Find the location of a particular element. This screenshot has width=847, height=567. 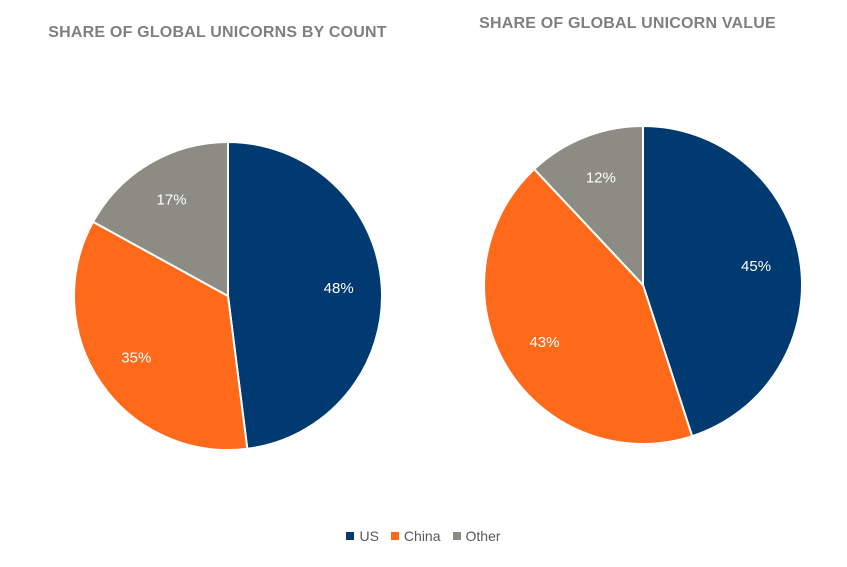

data-label-us: 48% is located at coordinates (339, 288).